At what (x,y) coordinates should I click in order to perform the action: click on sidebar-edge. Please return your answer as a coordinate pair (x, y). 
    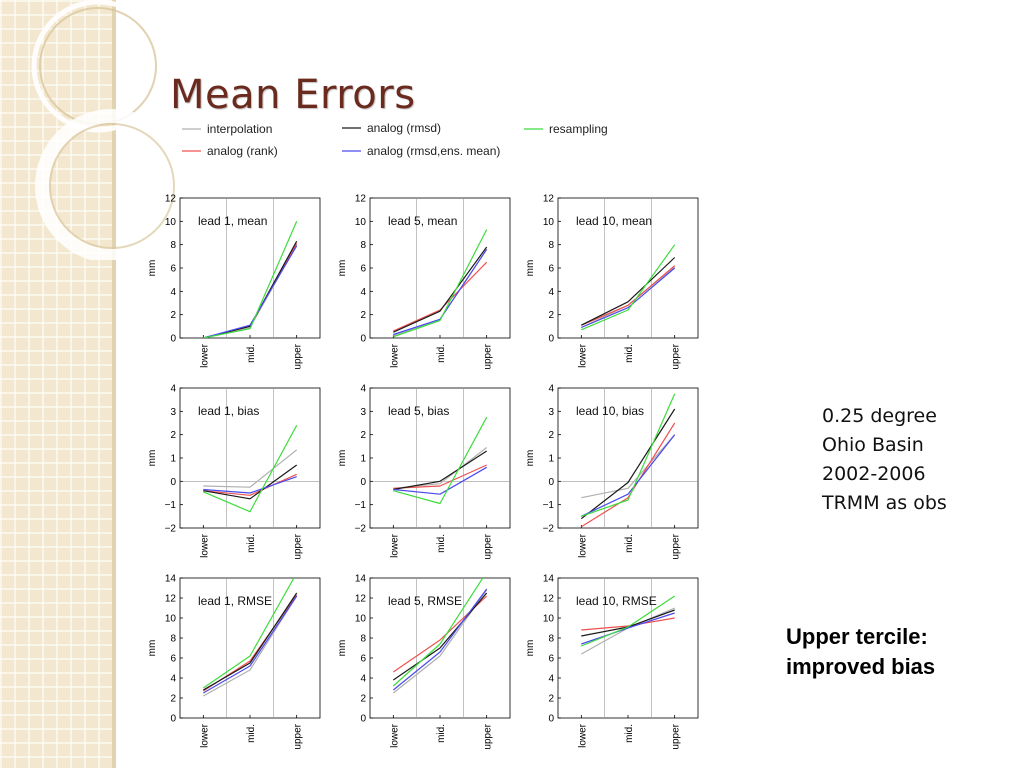
    Looking at the image, I should click on (114, 384).